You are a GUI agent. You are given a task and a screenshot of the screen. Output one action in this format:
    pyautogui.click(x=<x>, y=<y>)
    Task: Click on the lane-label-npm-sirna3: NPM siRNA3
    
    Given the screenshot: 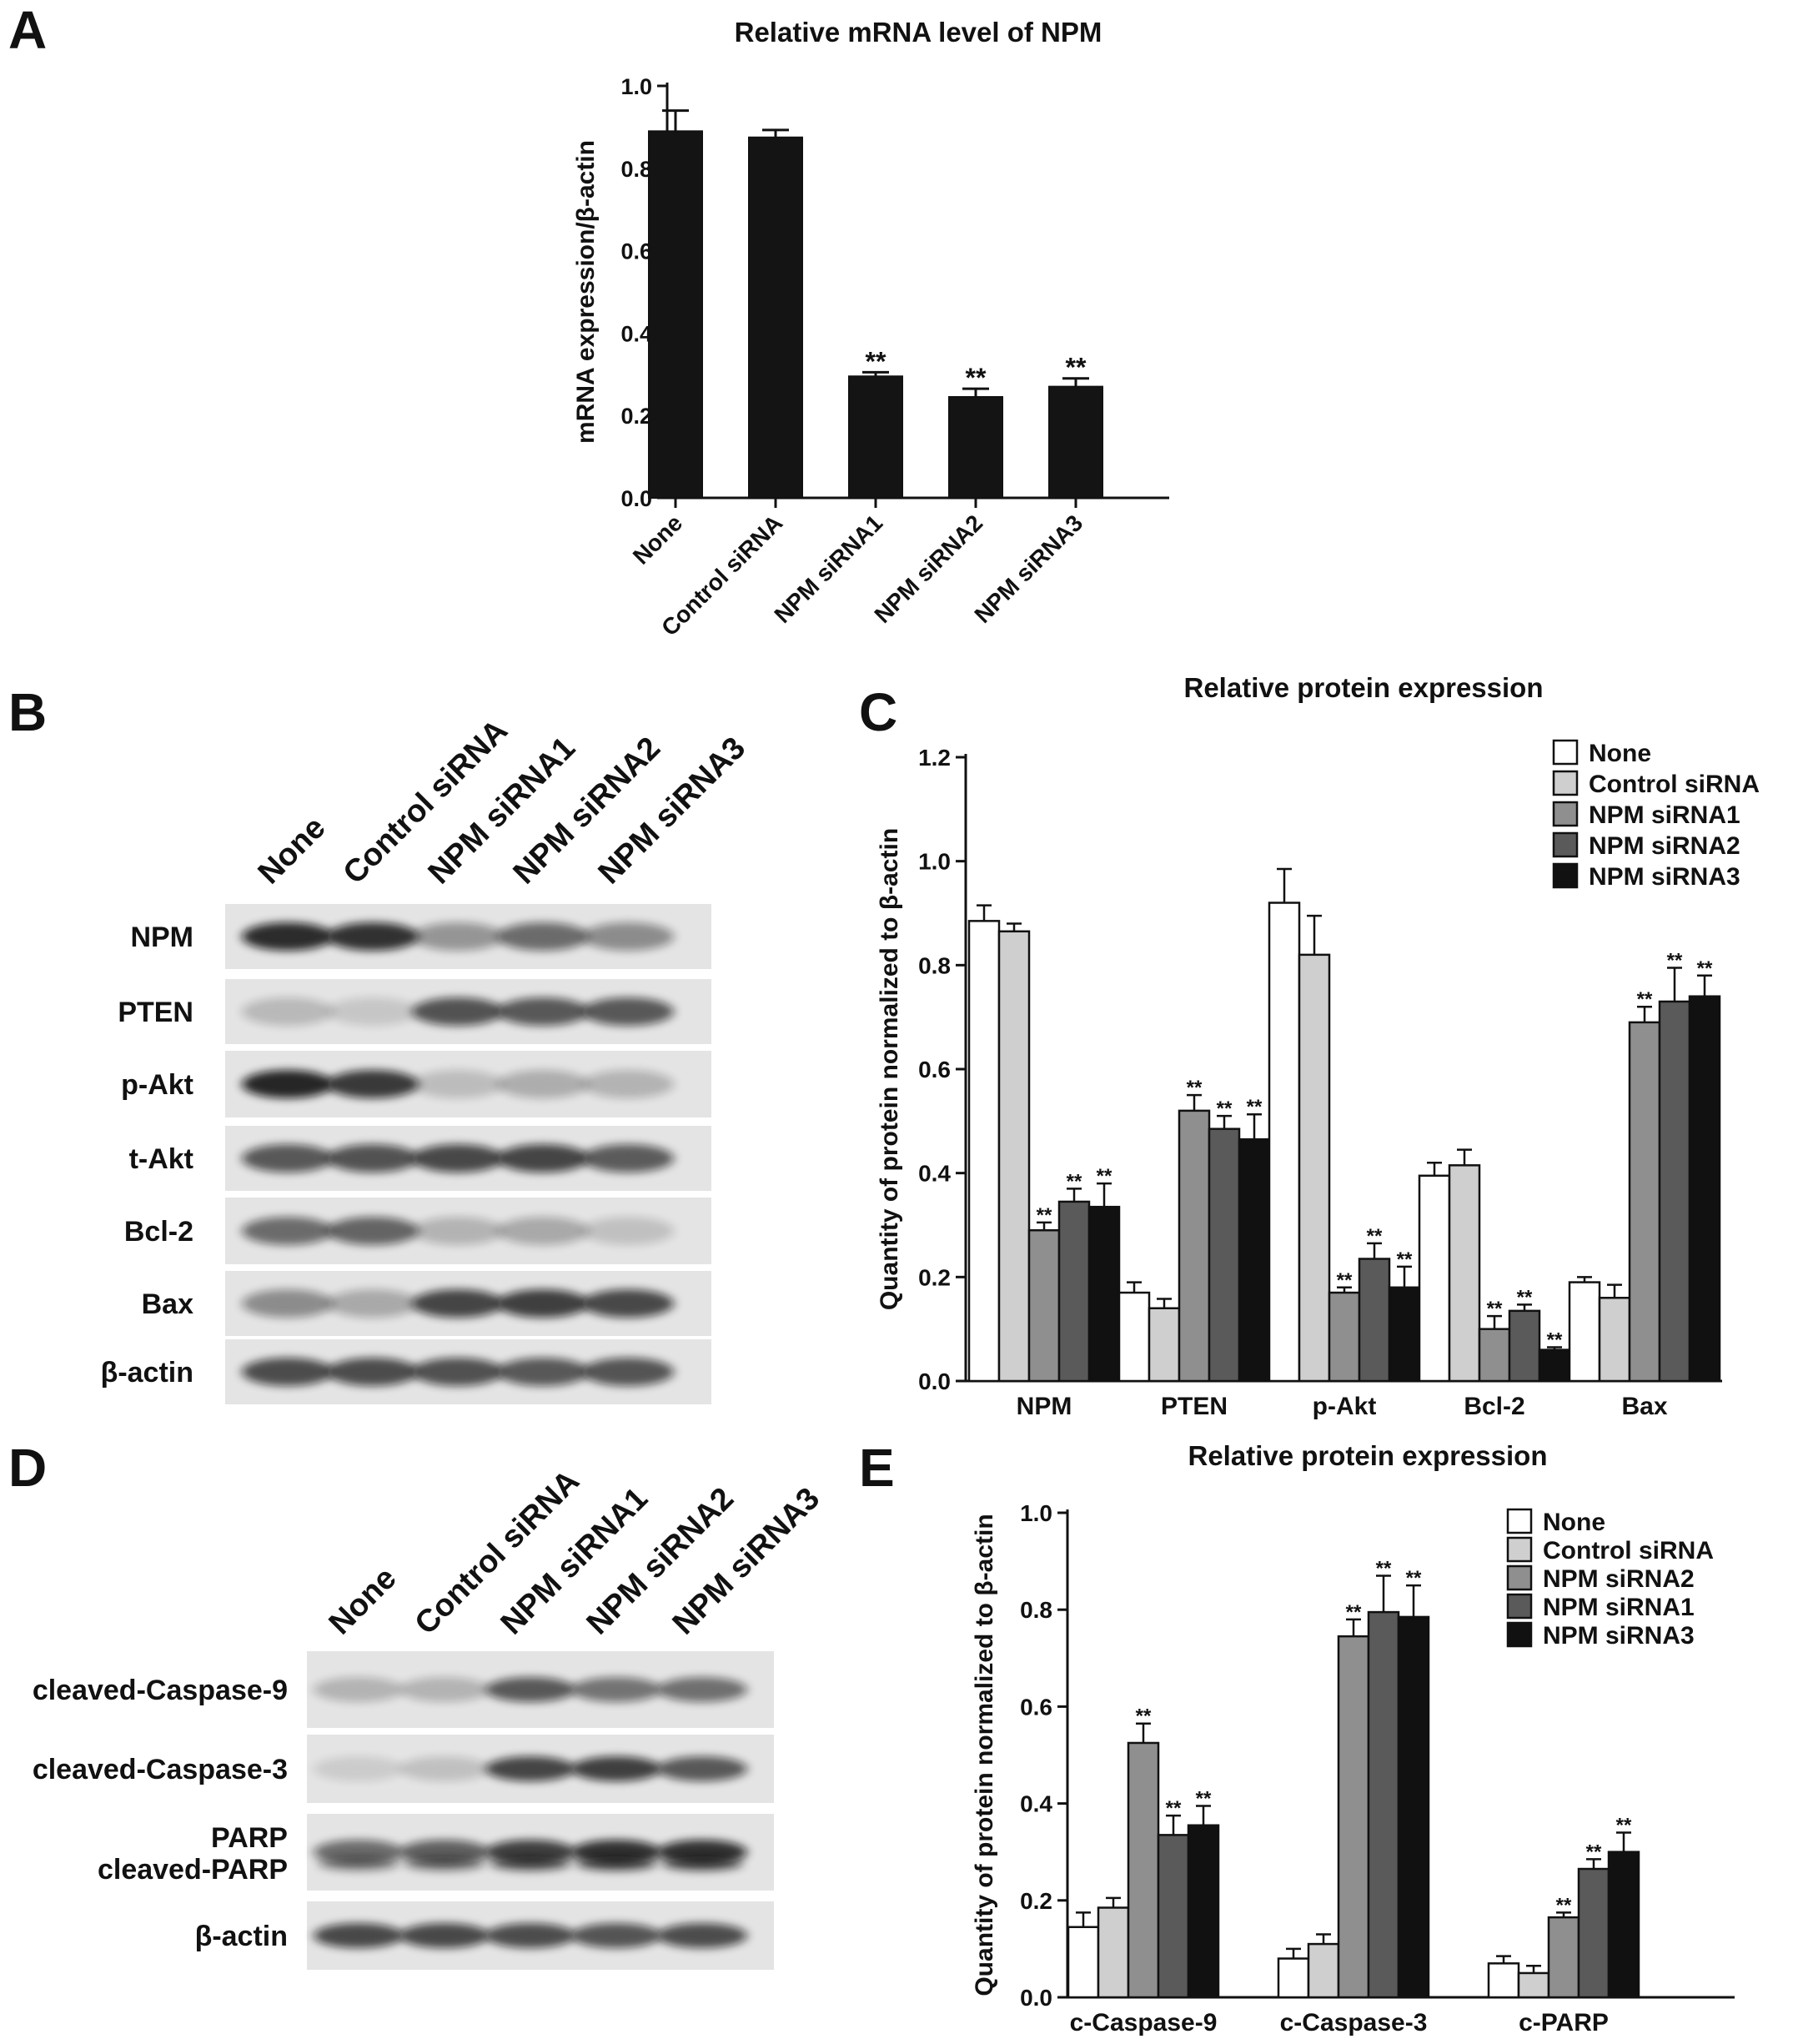 What is the action you would take?
    pyautogui.click(x=746, y=1561)
    